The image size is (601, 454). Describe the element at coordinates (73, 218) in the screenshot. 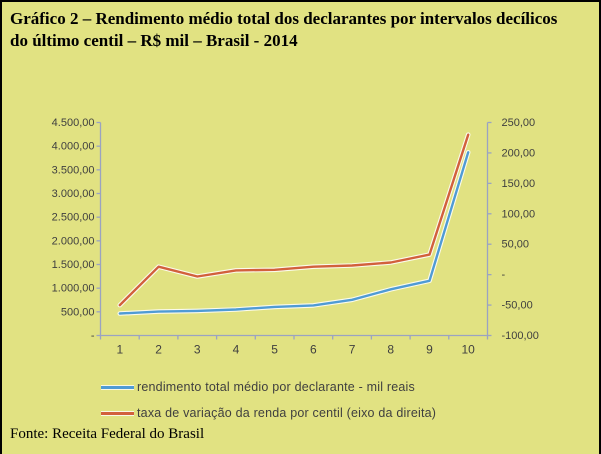

I see `svg-text: 2.500,00` at that location.